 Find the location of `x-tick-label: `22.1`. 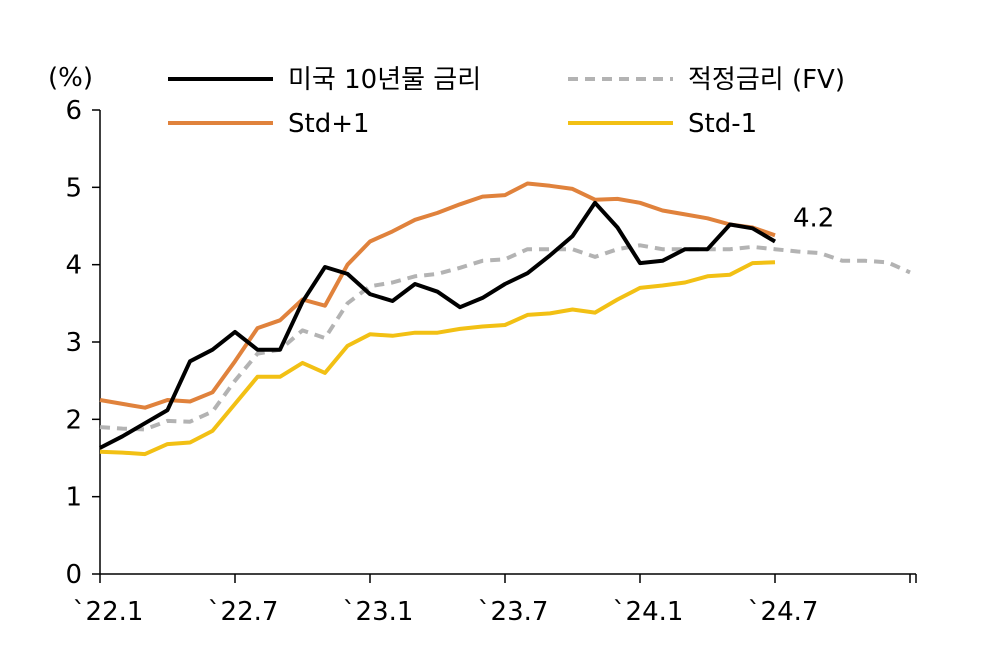

x-tick-label: `22.1 is located at coordinates (108, 612).